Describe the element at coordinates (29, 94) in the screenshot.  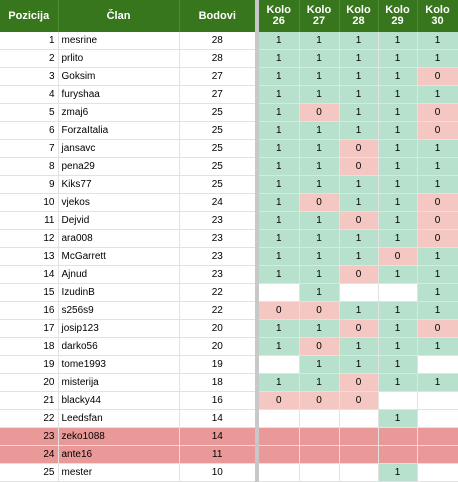
I see `position-cell: 4` at that location.